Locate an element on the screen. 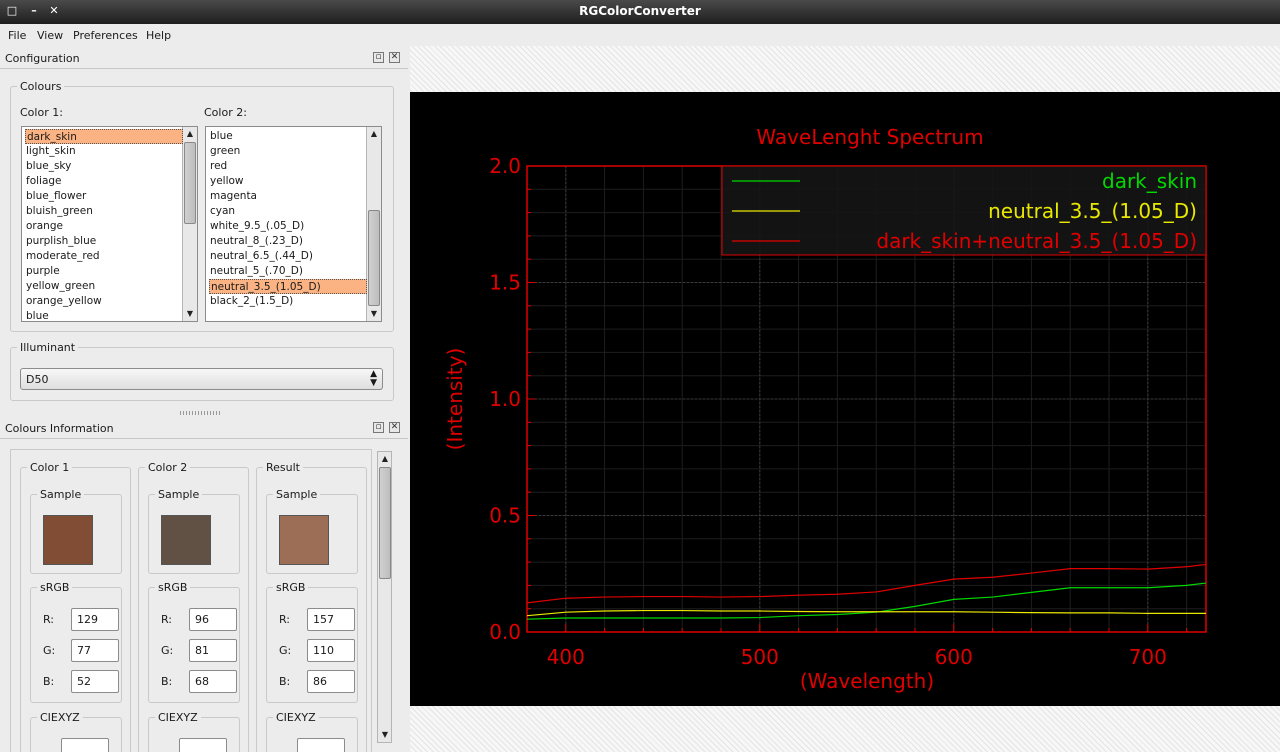 The image size is (1280, 752). srgb-group: sRGB R: 157 G: 110 B: 86 is located at coordinates (312, 642).